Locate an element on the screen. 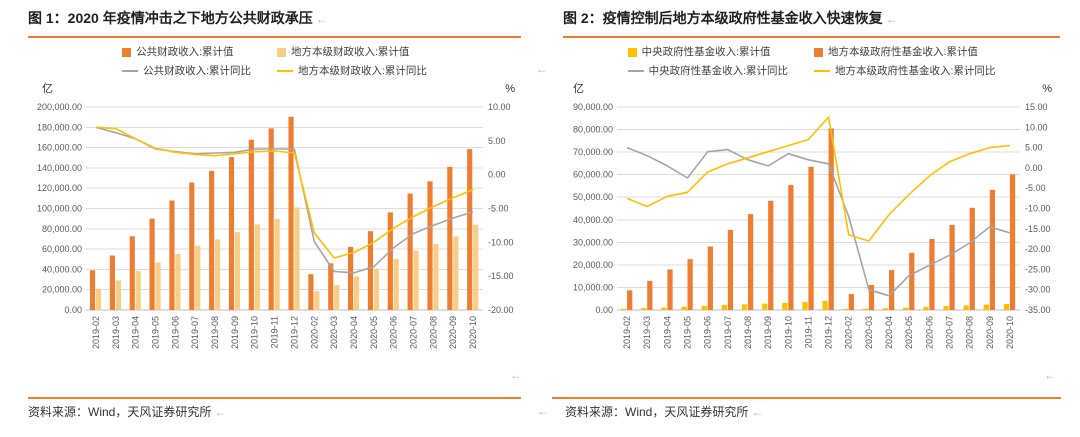  legend-item: 地方本级财政收入:累计值 is located at coordinates (352, 52).